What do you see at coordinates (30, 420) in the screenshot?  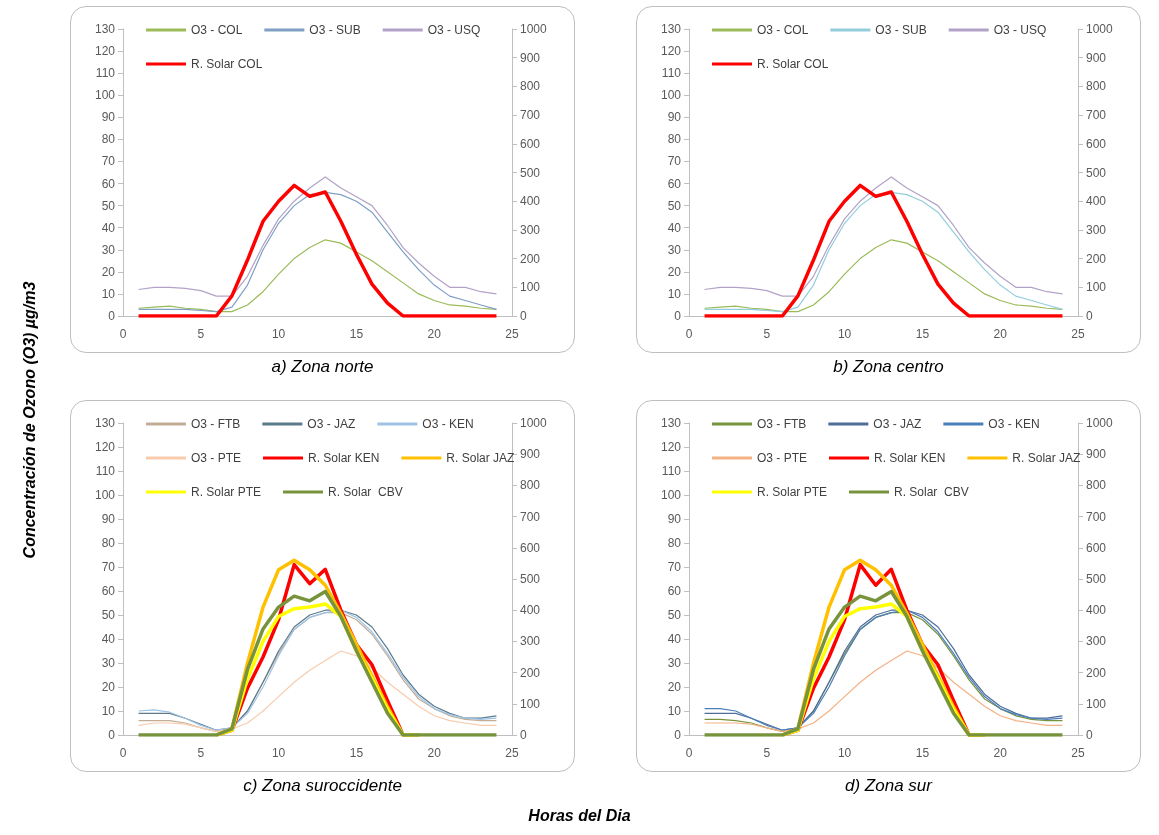 I see `y-axis-title: Concentración de Ozono (O3) µg/m3` at bounding box center [30, 420].